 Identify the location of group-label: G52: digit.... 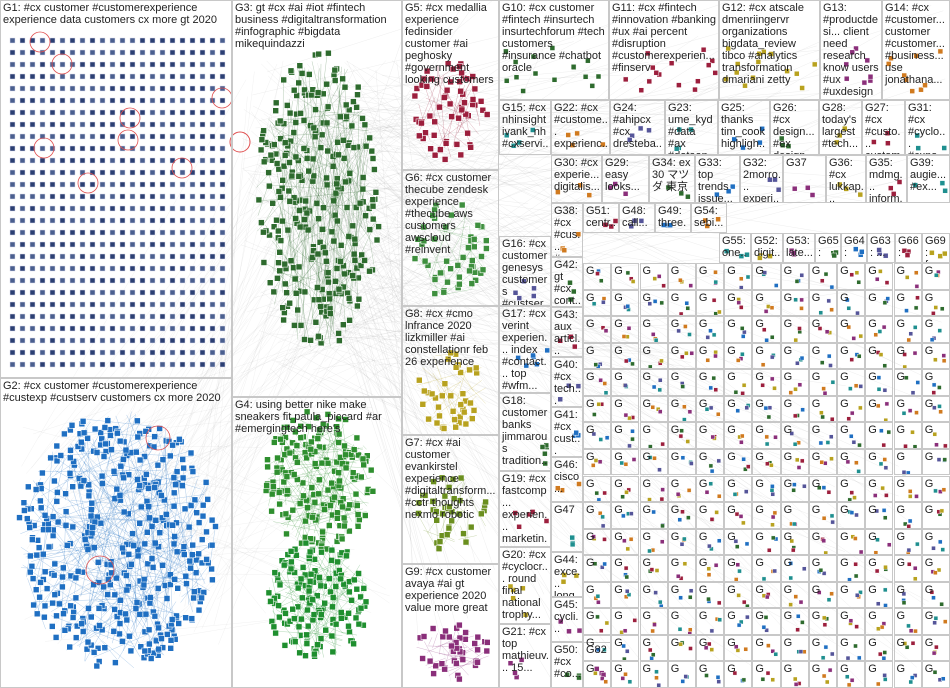
(767, 248).